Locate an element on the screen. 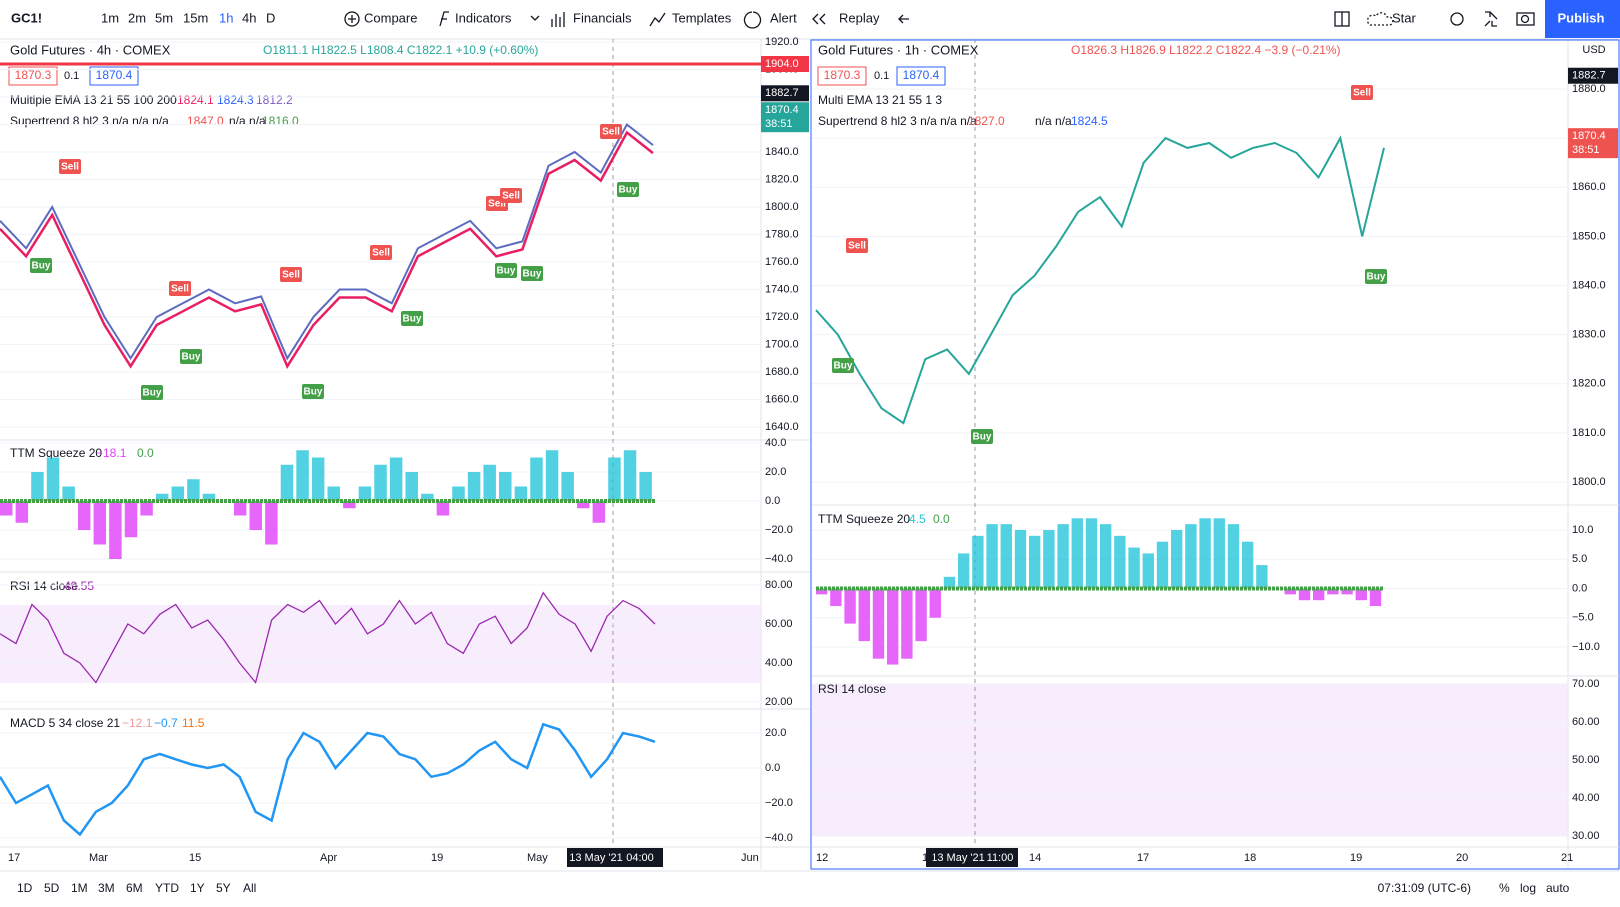 This screenshot has height=907, width=1620. step: 0.1 is located at coordinates (881, 76).